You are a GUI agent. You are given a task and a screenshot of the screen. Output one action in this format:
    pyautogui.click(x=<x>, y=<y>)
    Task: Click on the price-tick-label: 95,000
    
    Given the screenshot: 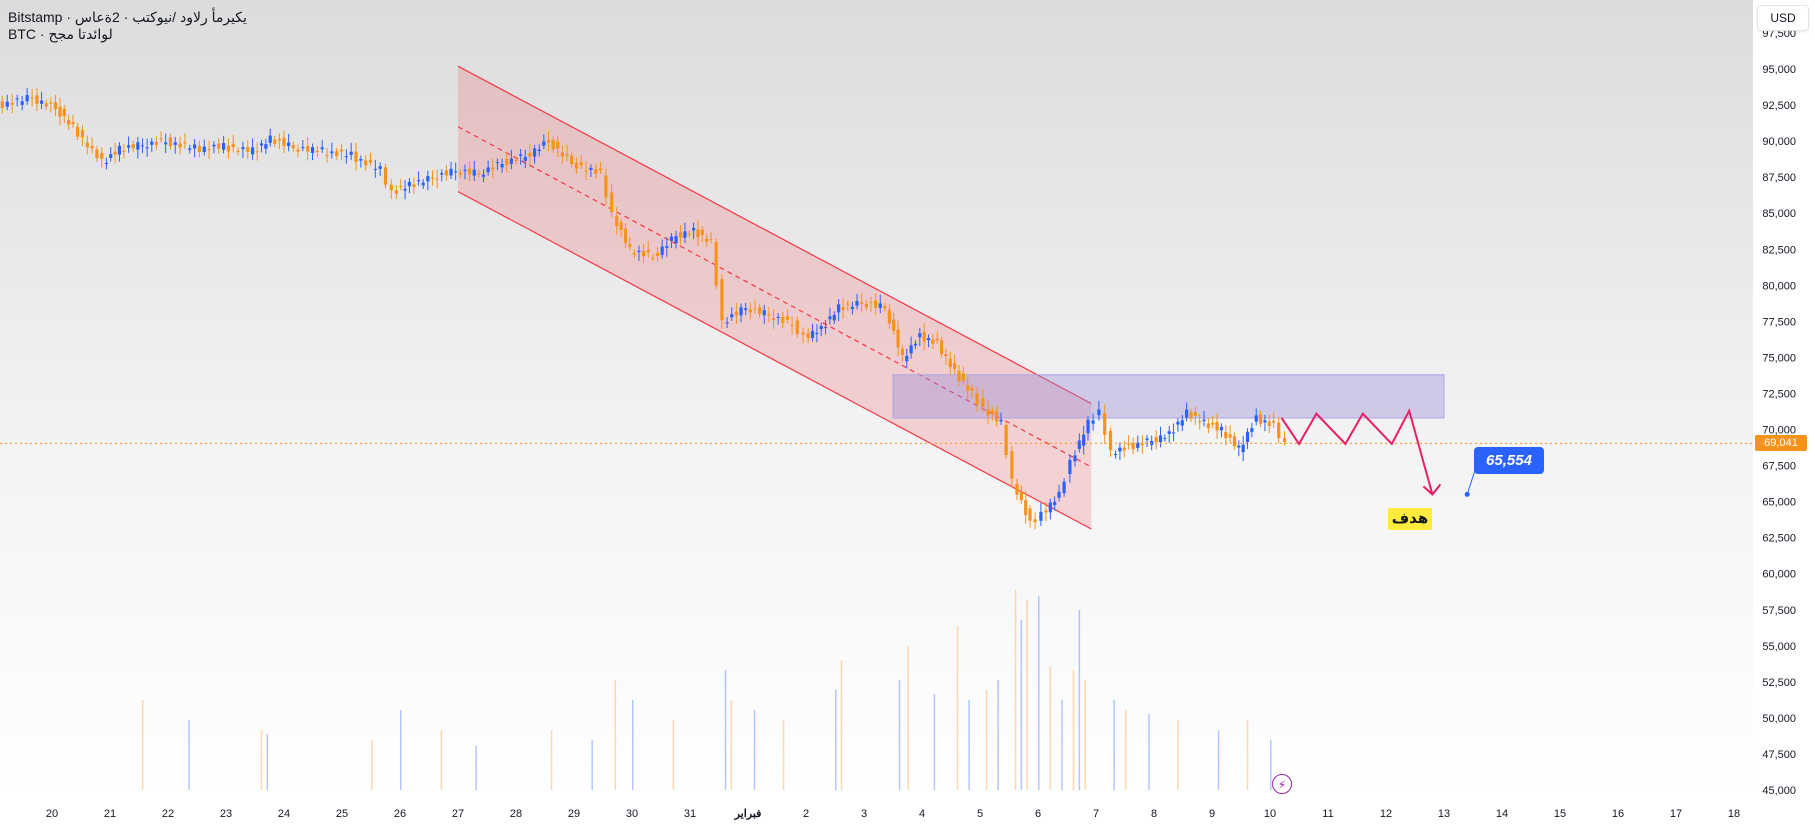 What is the action you would take?
    pyautogui.click(x=1779, y=70)
    